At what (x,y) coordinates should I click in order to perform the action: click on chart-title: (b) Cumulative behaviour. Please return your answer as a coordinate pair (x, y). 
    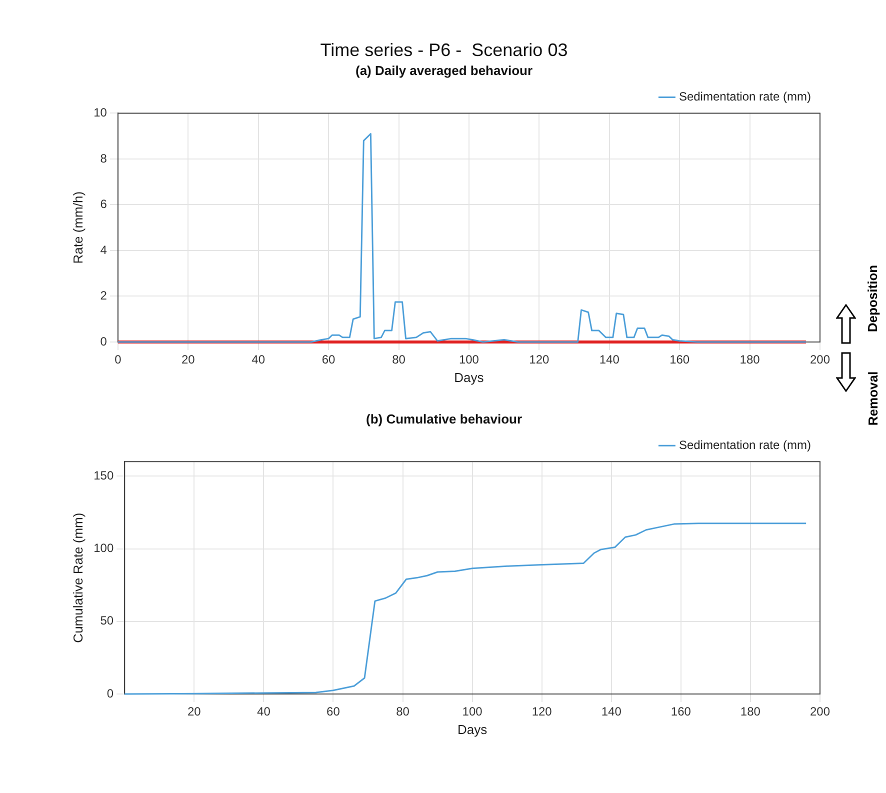
    Looking at the image, I should click on (444, 418).